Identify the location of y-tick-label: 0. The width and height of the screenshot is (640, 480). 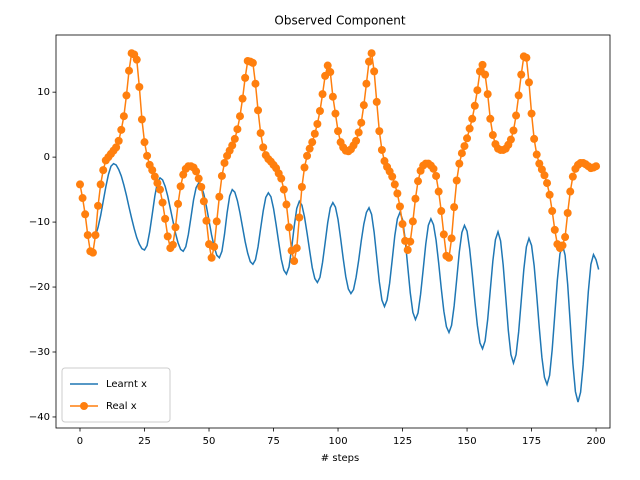
(47, 157).